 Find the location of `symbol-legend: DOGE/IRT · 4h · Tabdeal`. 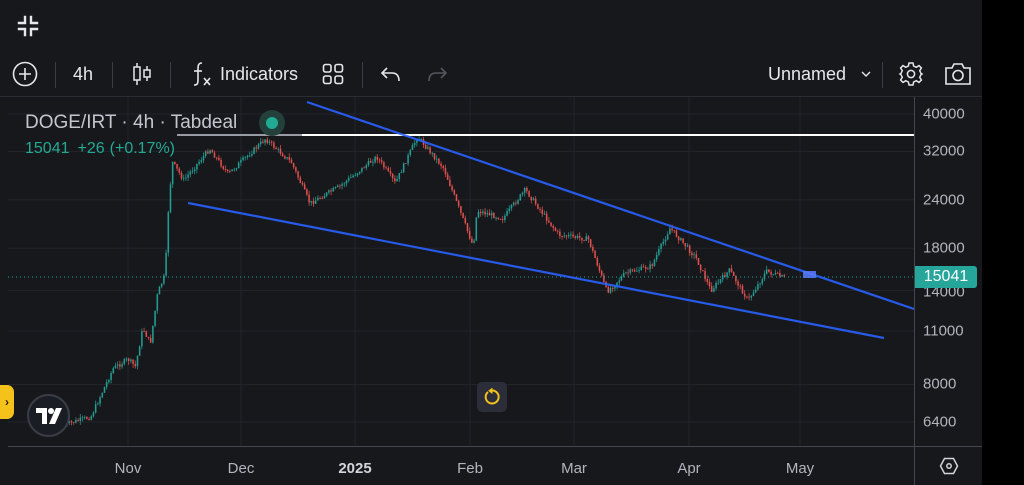

symbol-legend: DOGE/IRT · 4h · Tabdeal is located at coordinates (155, 123).